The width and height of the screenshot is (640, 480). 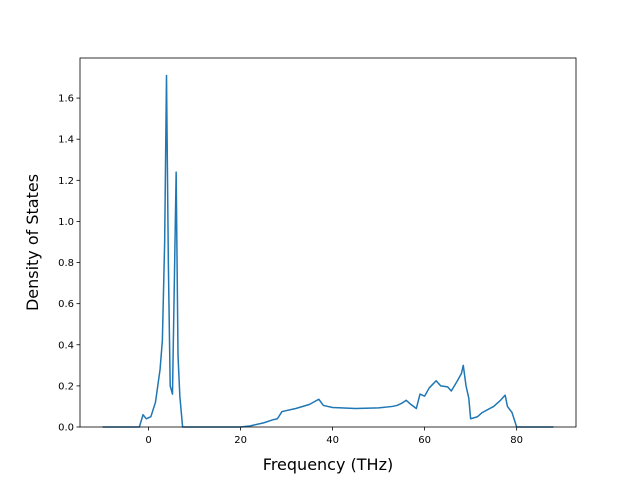 I want to click on y-axis-label: Density of States, so click(x=32, y=242).